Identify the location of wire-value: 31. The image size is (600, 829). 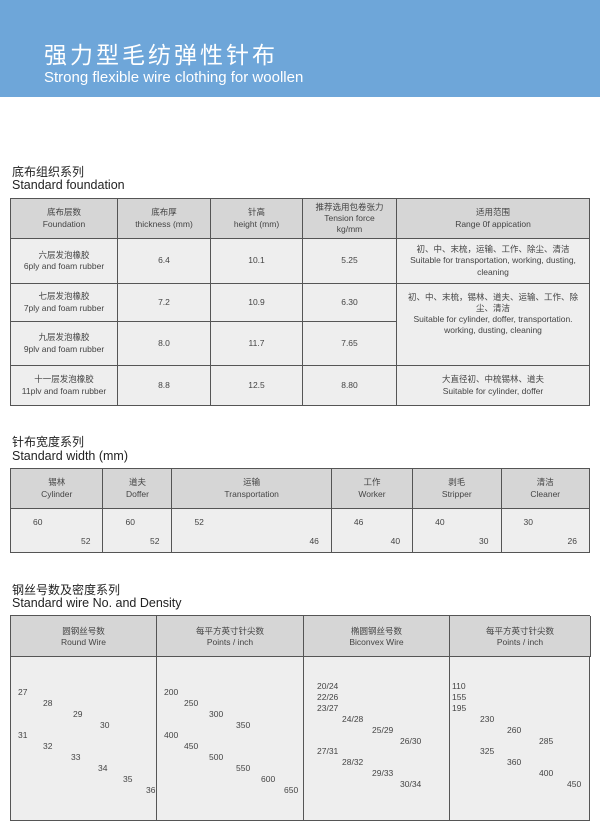
(23, 735).